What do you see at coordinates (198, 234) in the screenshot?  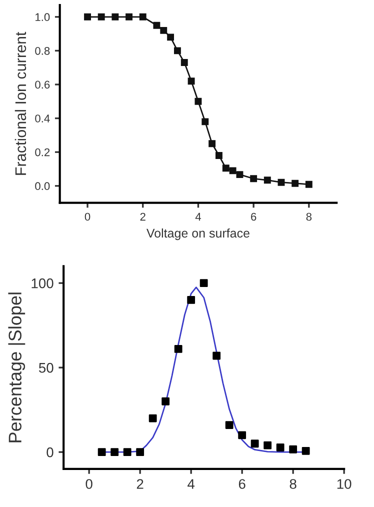 I see `x-axis-title: Voltage on surface` at bounding box center [198, 234].